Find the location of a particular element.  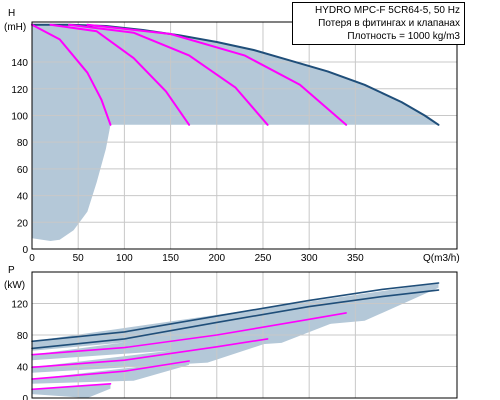

head-ylabel: H is located at coordinates (11, 13).